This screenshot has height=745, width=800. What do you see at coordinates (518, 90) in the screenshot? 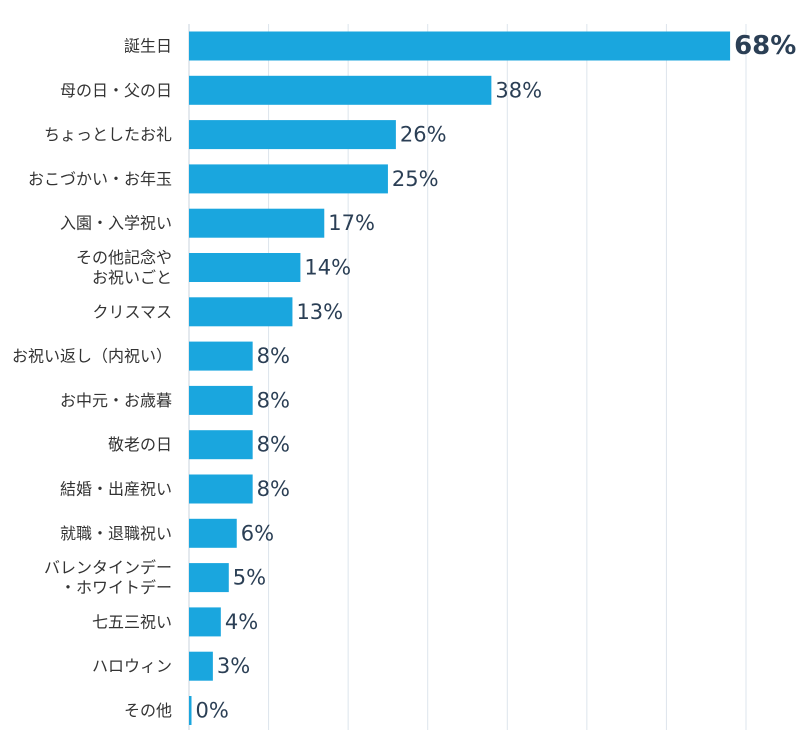
I see `value-label: 38%` at bounding box center [518, 90].